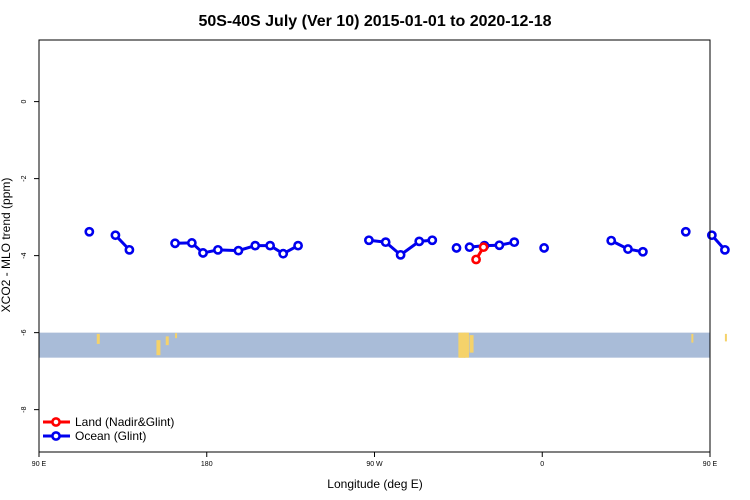 The width and height of the screenshot is (750, 500). I want to click on y-tick-label: -2, so click(24, 178).